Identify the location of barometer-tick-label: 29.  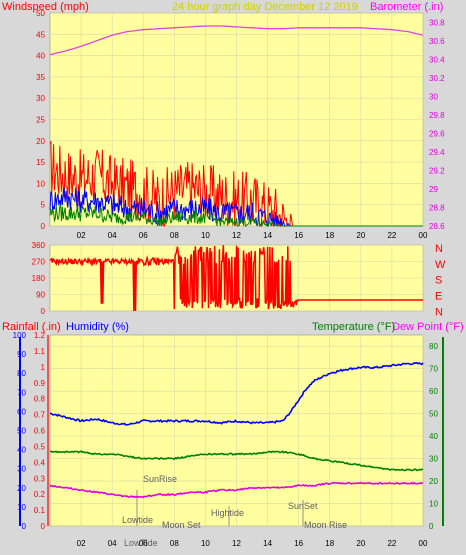
(433, 189).